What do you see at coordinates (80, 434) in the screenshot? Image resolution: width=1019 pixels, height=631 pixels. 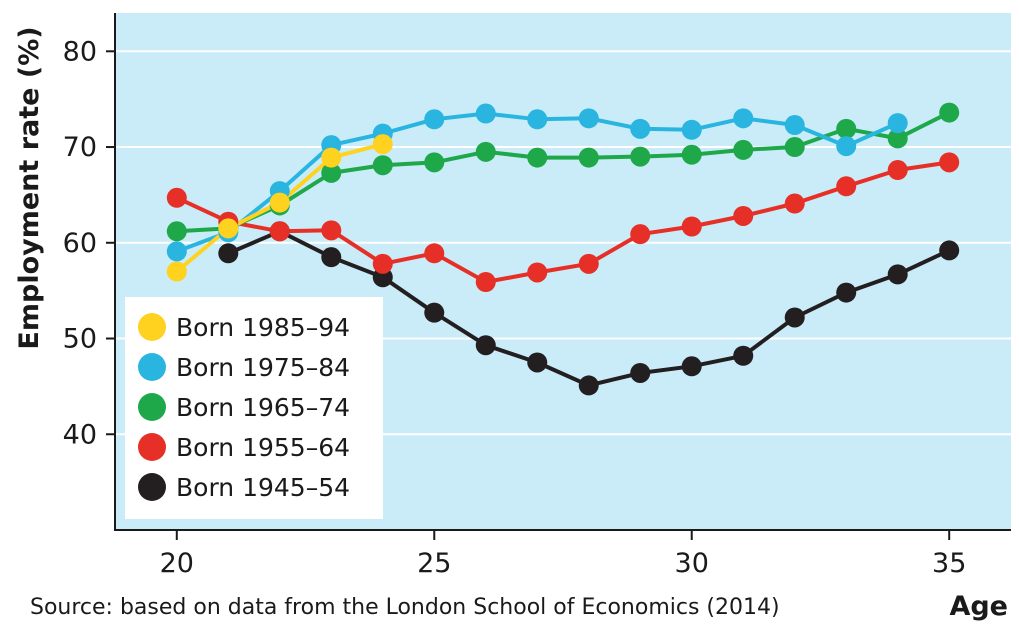 I see `y-tick-label-40: 40` at bounding box center [80, 434].